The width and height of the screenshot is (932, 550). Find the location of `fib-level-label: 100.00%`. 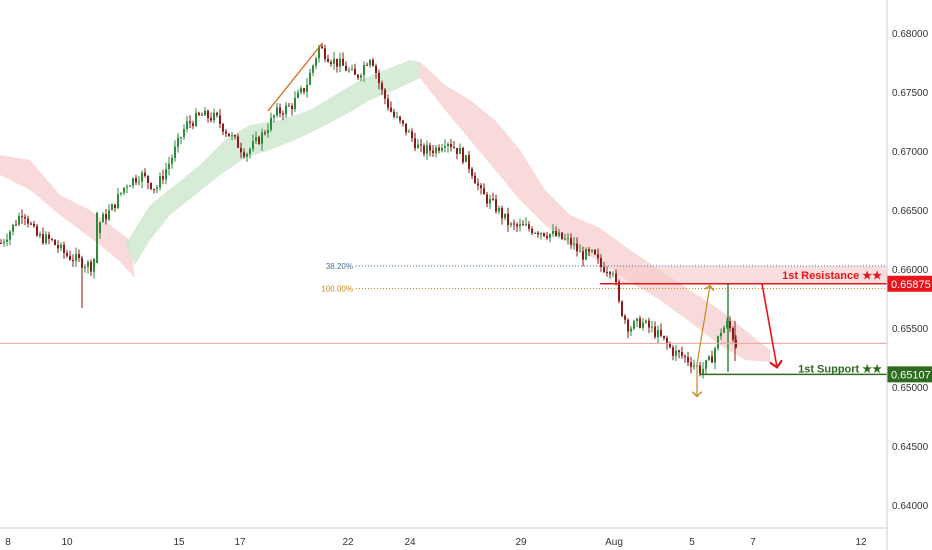

fib-level-label: 100.00% is located at coordinates (337, 288).